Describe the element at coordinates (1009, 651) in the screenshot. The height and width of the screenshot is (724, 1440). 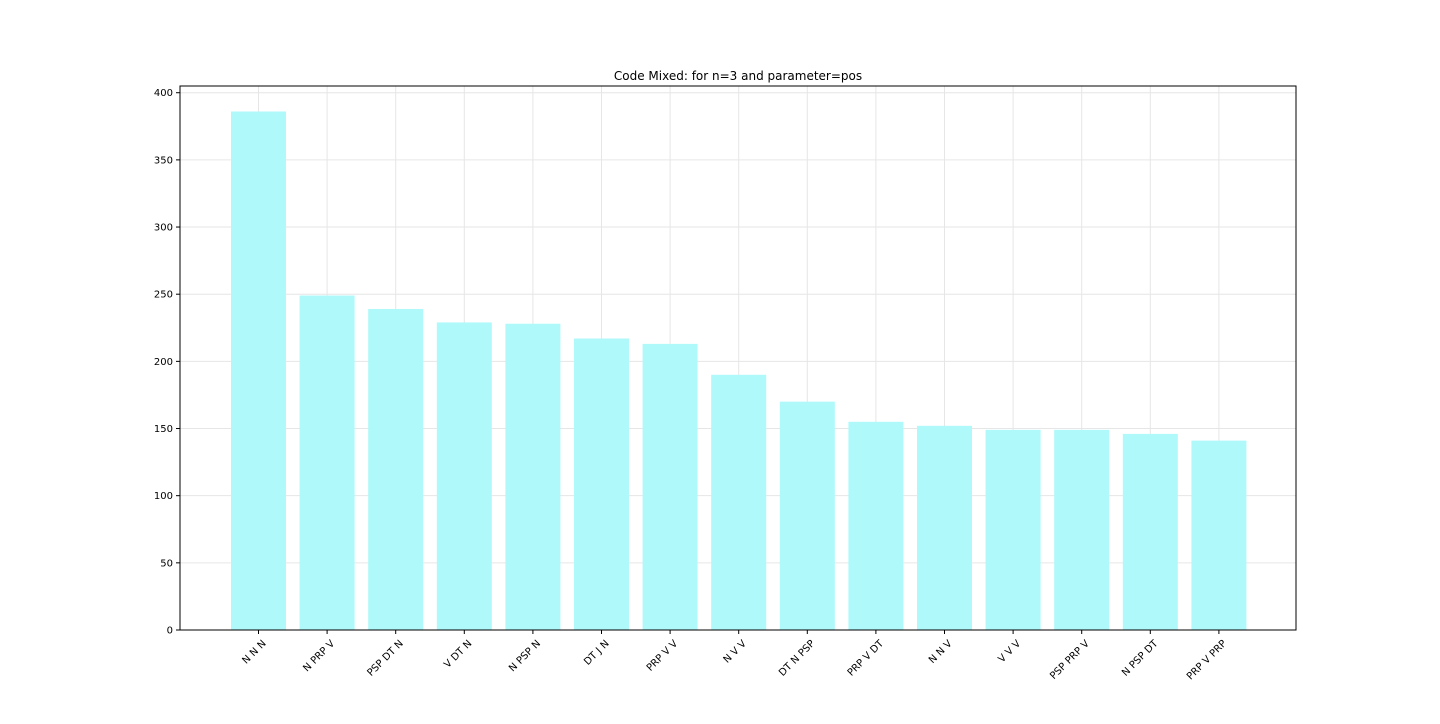
I see `x-tick-label: V V V` at that location.